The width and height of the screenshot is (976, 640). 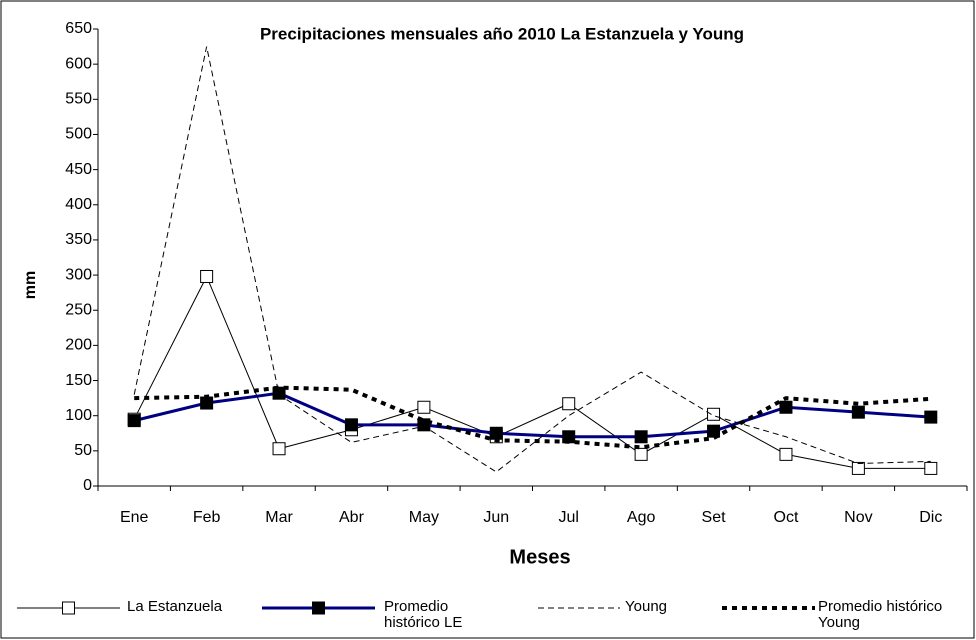 I want to click on legend-label: Young, so click(x=646, y=606).